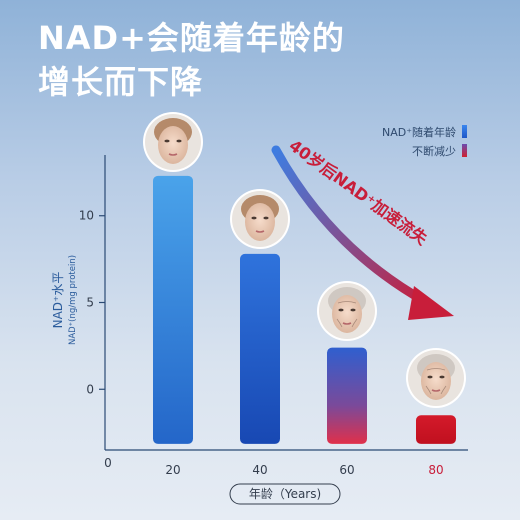 The height and width of the screenshot is (520, 520). Describe the element at coordinates (434, 151) in the screenshot. I see `legend-label-2: 不断减少` at that location.